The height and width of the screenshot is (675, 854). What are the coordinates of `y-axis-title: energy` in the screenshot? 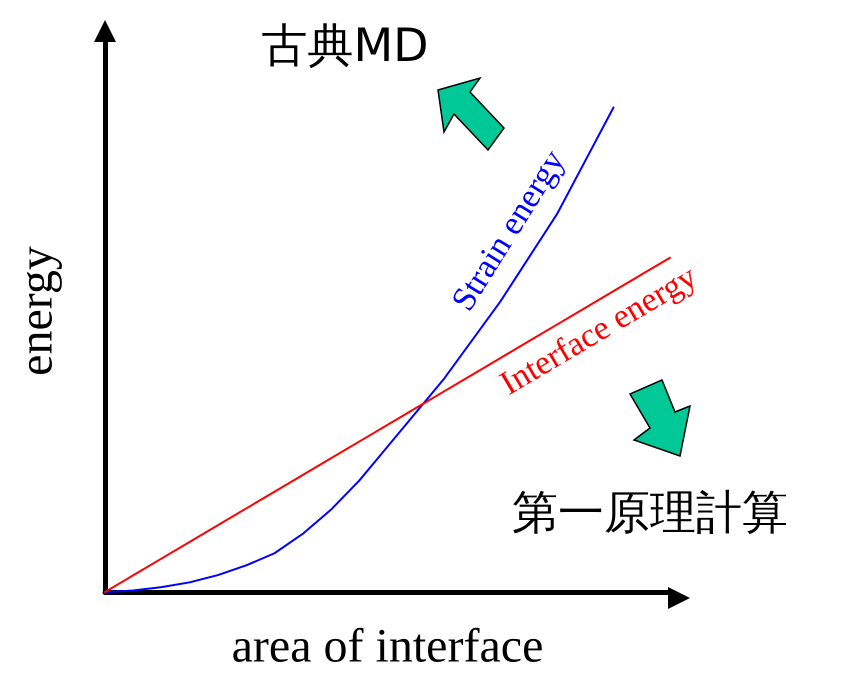 It's located at (36, 311).